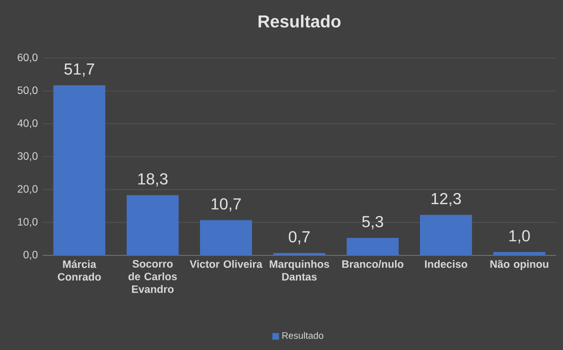  What do you see at coordinates (373, 223) in the screenshot?
I see `data-label: 5,3` at bounding box center [373, 223].